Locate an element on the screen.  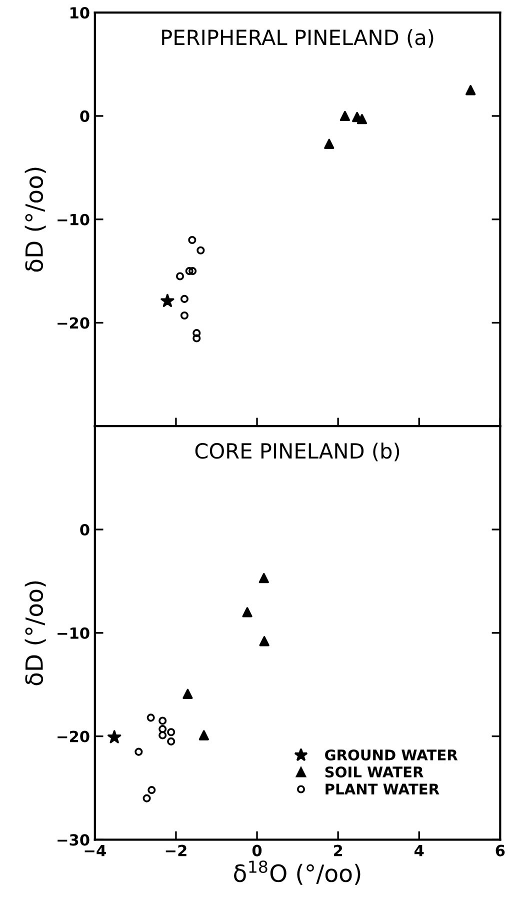
legend-label: GROUND WATER is located at coordinates (391, 754).